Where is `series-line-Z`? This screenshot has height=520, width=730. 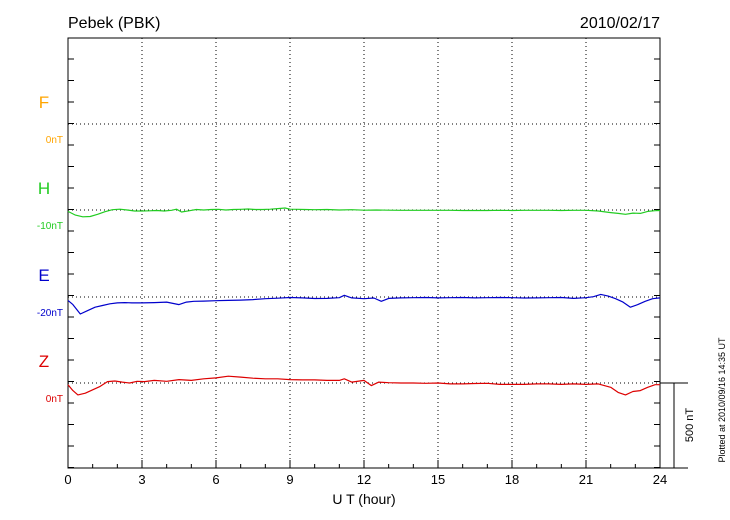 series-line-Z is located at coordinates (363, 385).